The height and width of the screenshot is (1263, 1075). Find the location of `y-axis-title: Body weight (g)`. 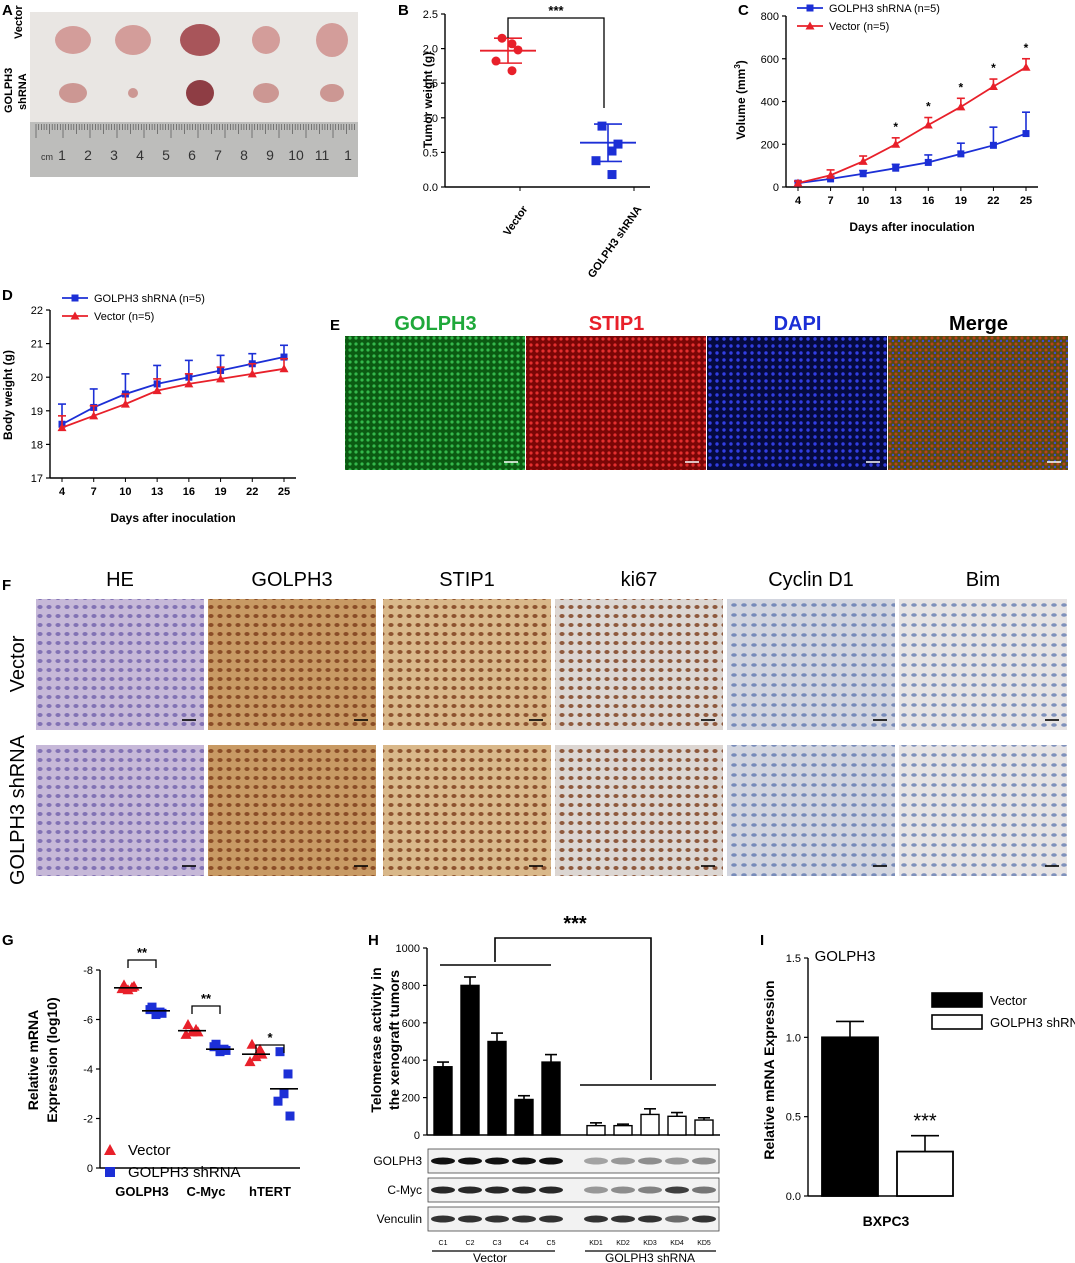

y-axis-title: Body weight (g) is located at coordinates (8, 395).